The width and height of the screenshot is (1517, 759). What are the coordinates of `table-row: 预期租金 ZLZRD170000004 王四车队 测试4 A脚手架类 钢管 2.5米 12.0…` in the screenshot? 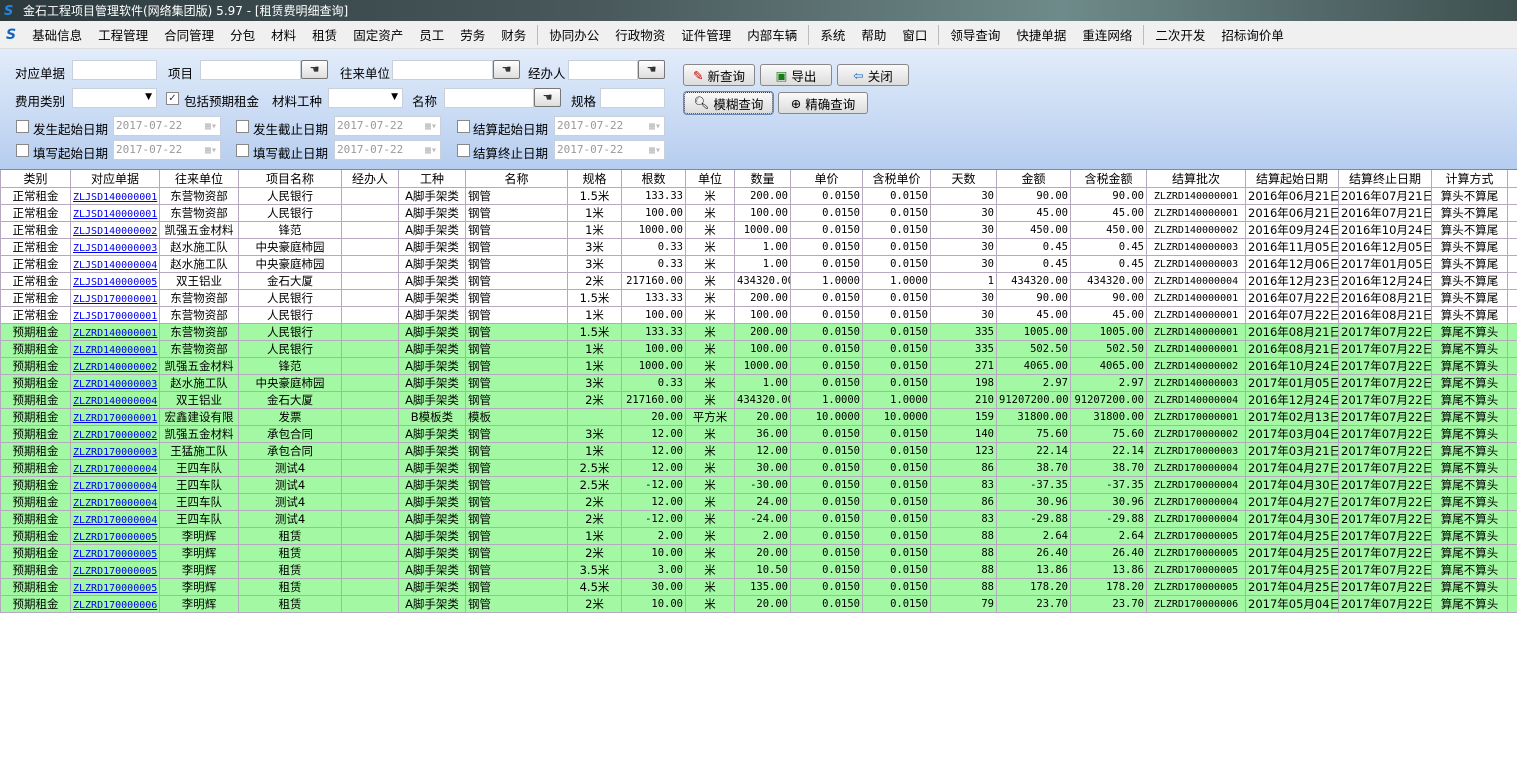 It's located at (758, 468).